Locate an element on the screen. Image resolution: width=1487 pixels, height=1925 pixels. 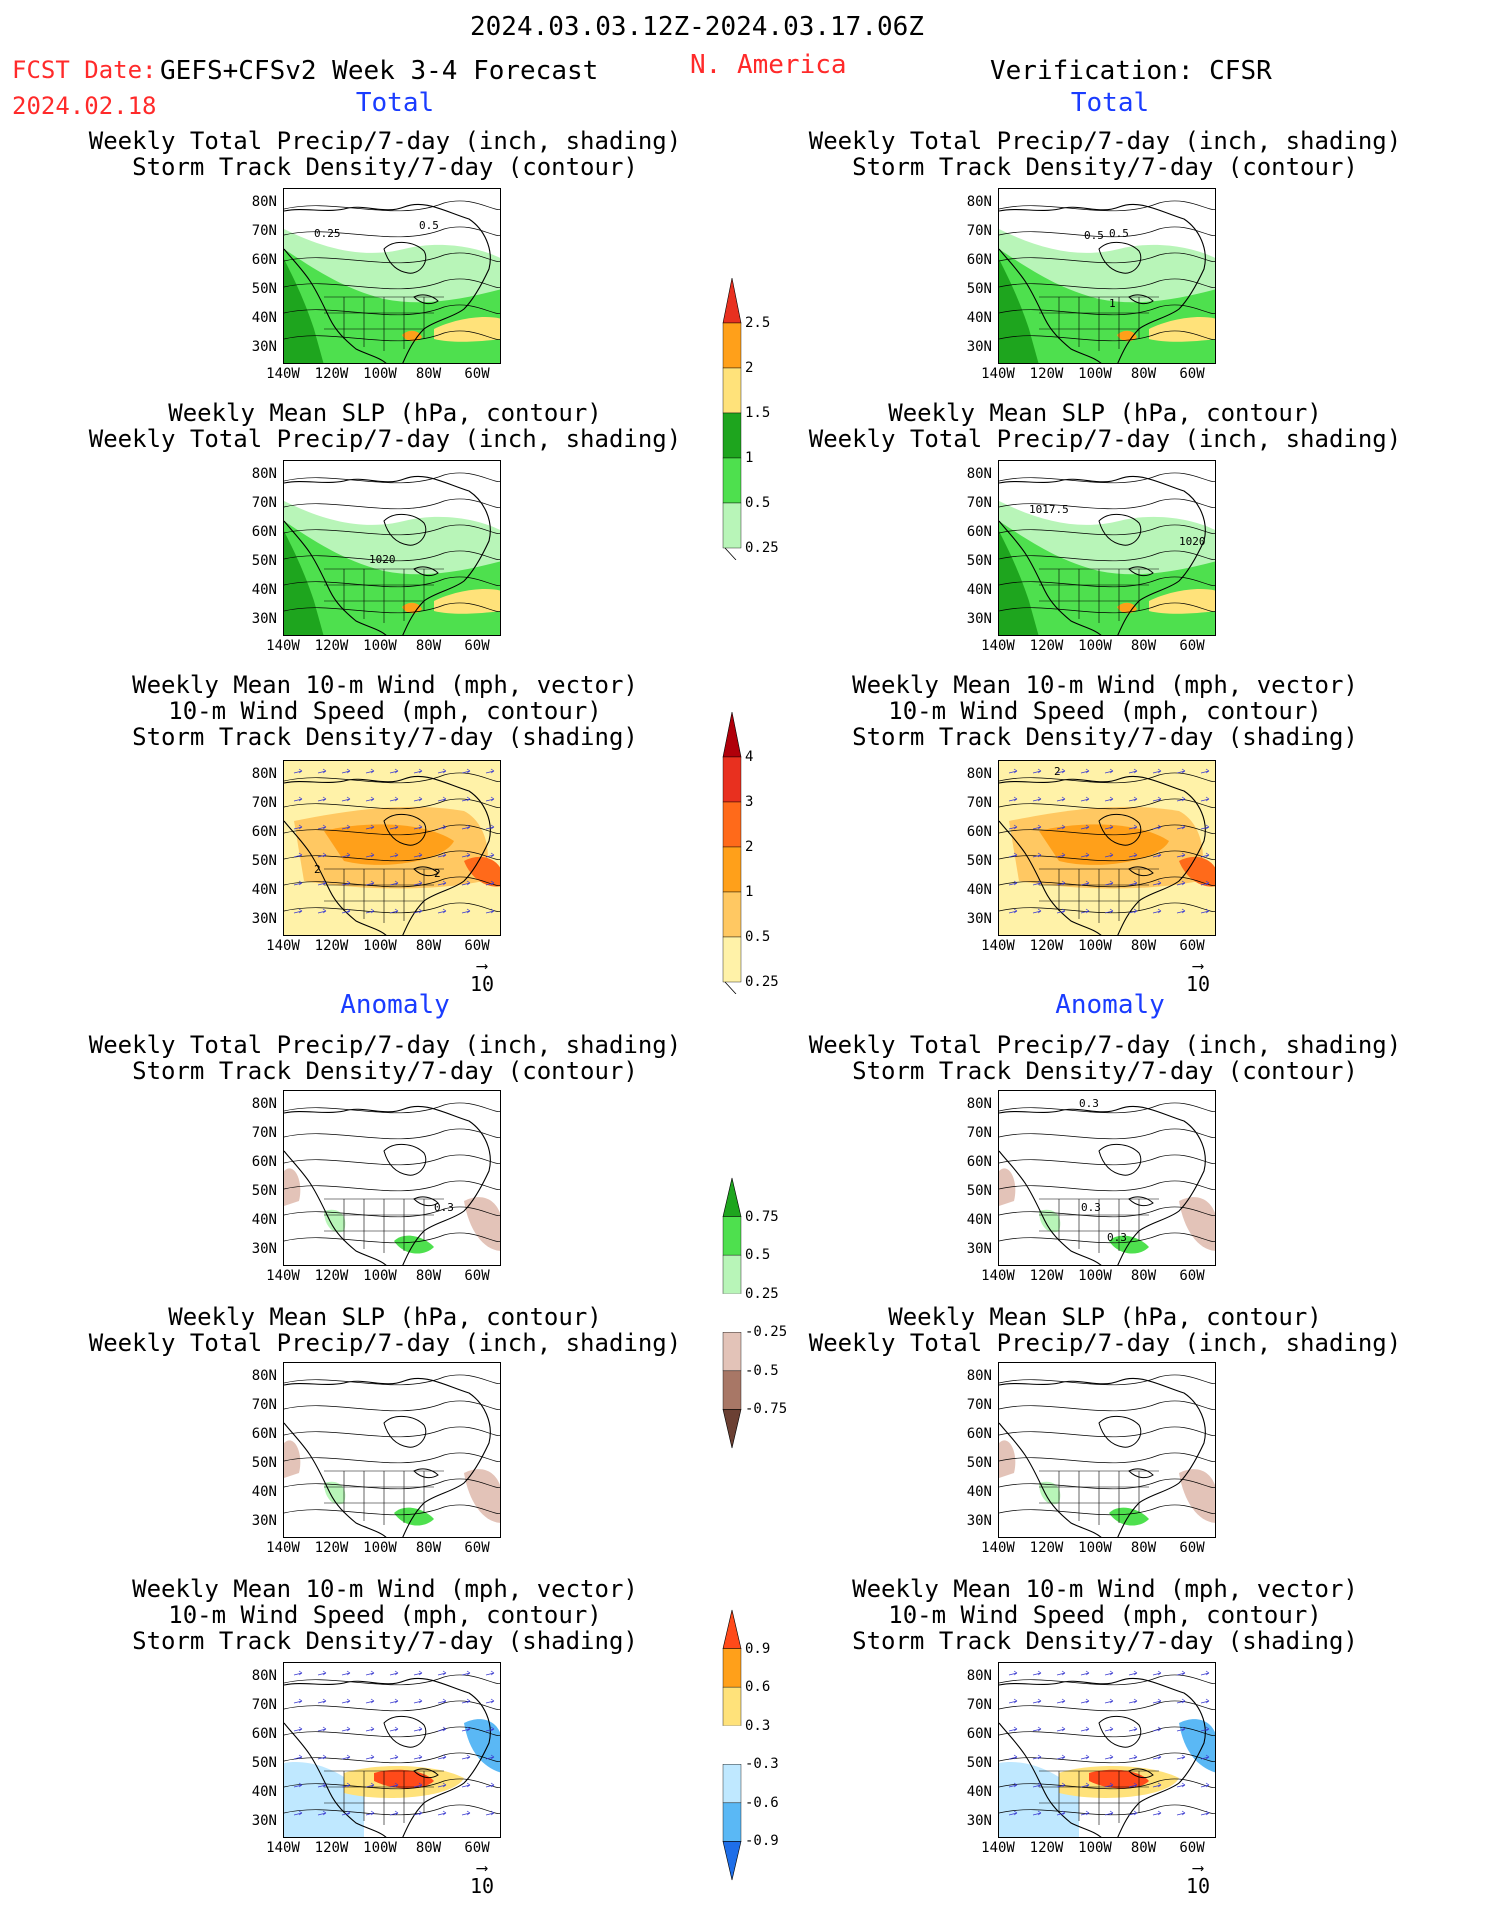
lon-tick-label: 140W is located at coordinates (998, 1848).